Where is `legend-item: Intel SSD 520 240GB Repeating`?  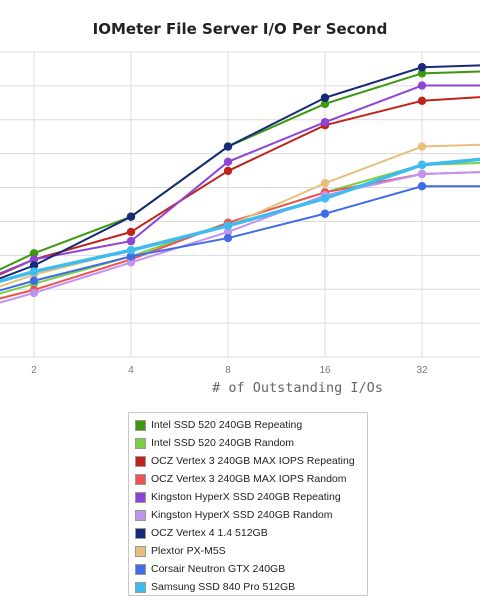
legend-item: Intel SSD 520 240GB Repeating is located at coordinates (248, 425).